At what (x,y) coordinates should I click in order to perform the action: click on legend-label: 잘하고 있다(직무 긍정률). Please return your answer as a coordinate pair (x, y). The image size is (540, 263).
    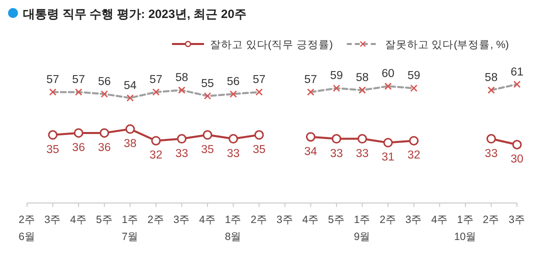
    Looking at the image, I should click on (271, 45).